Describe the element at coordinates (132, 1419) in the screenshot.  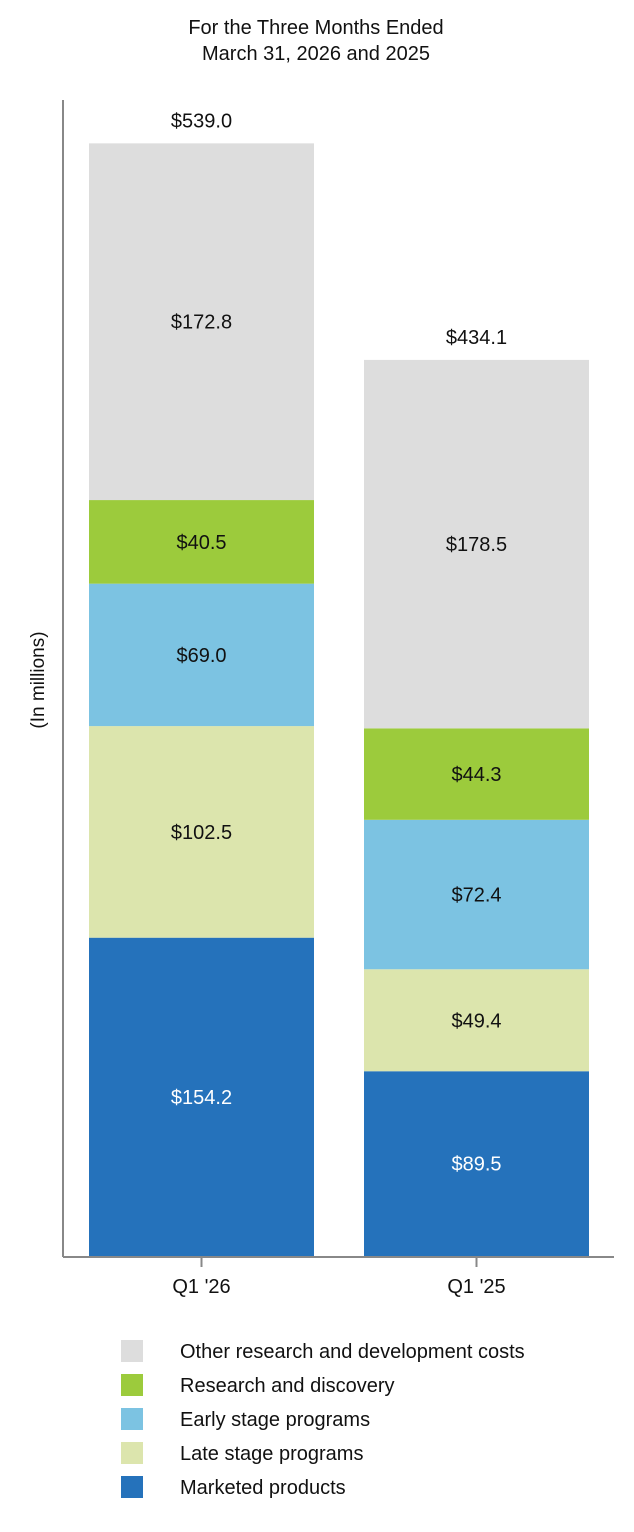
I see `legend-swatch-early-stage-programs` at that location.